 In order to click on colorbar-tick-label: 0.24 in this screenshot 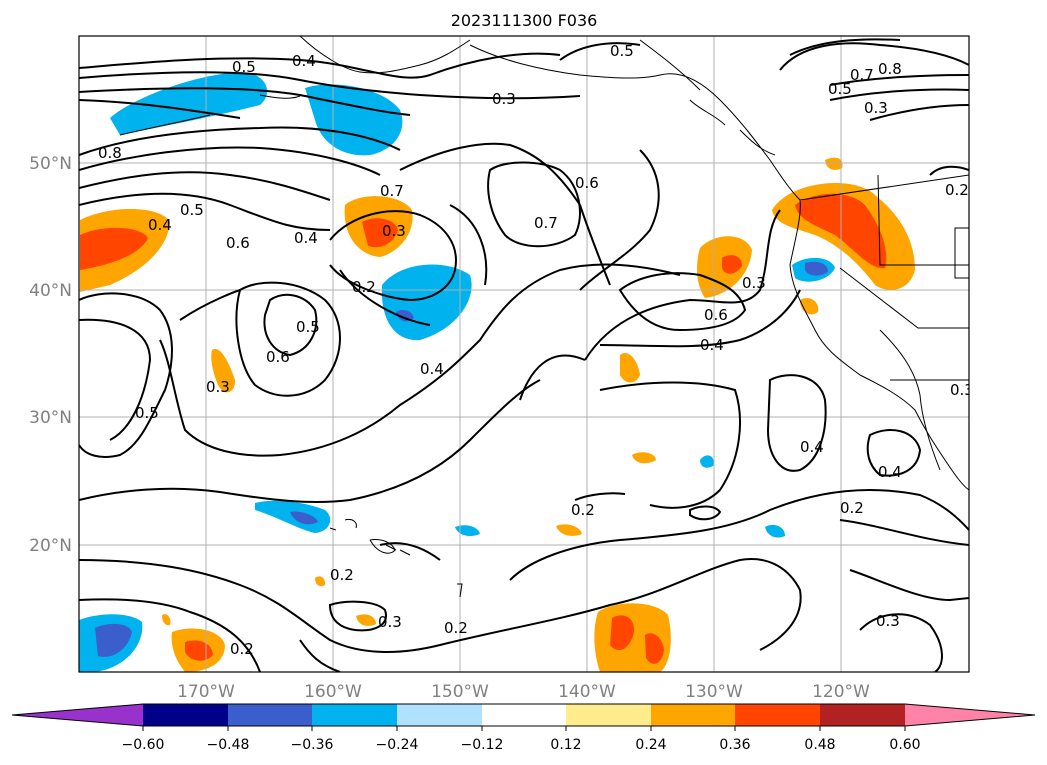, I will do `click(650, 745)`.